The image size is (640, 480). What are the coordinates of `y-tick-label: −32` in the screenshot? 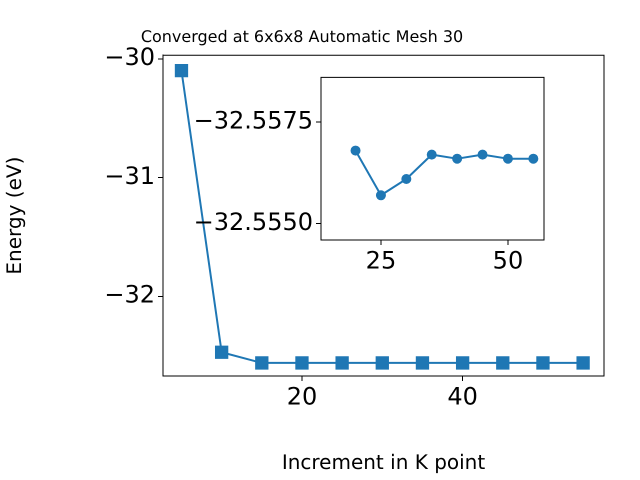 It's located at (129, 294).